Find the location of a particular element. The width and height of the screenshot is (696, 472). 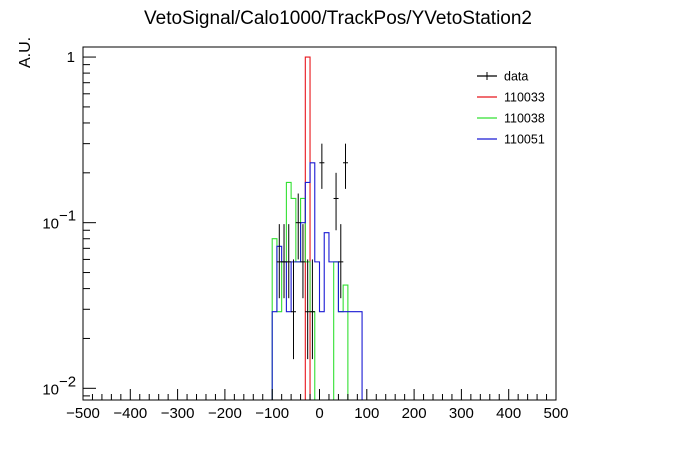

plot-area is located at coordinates (317, 228).